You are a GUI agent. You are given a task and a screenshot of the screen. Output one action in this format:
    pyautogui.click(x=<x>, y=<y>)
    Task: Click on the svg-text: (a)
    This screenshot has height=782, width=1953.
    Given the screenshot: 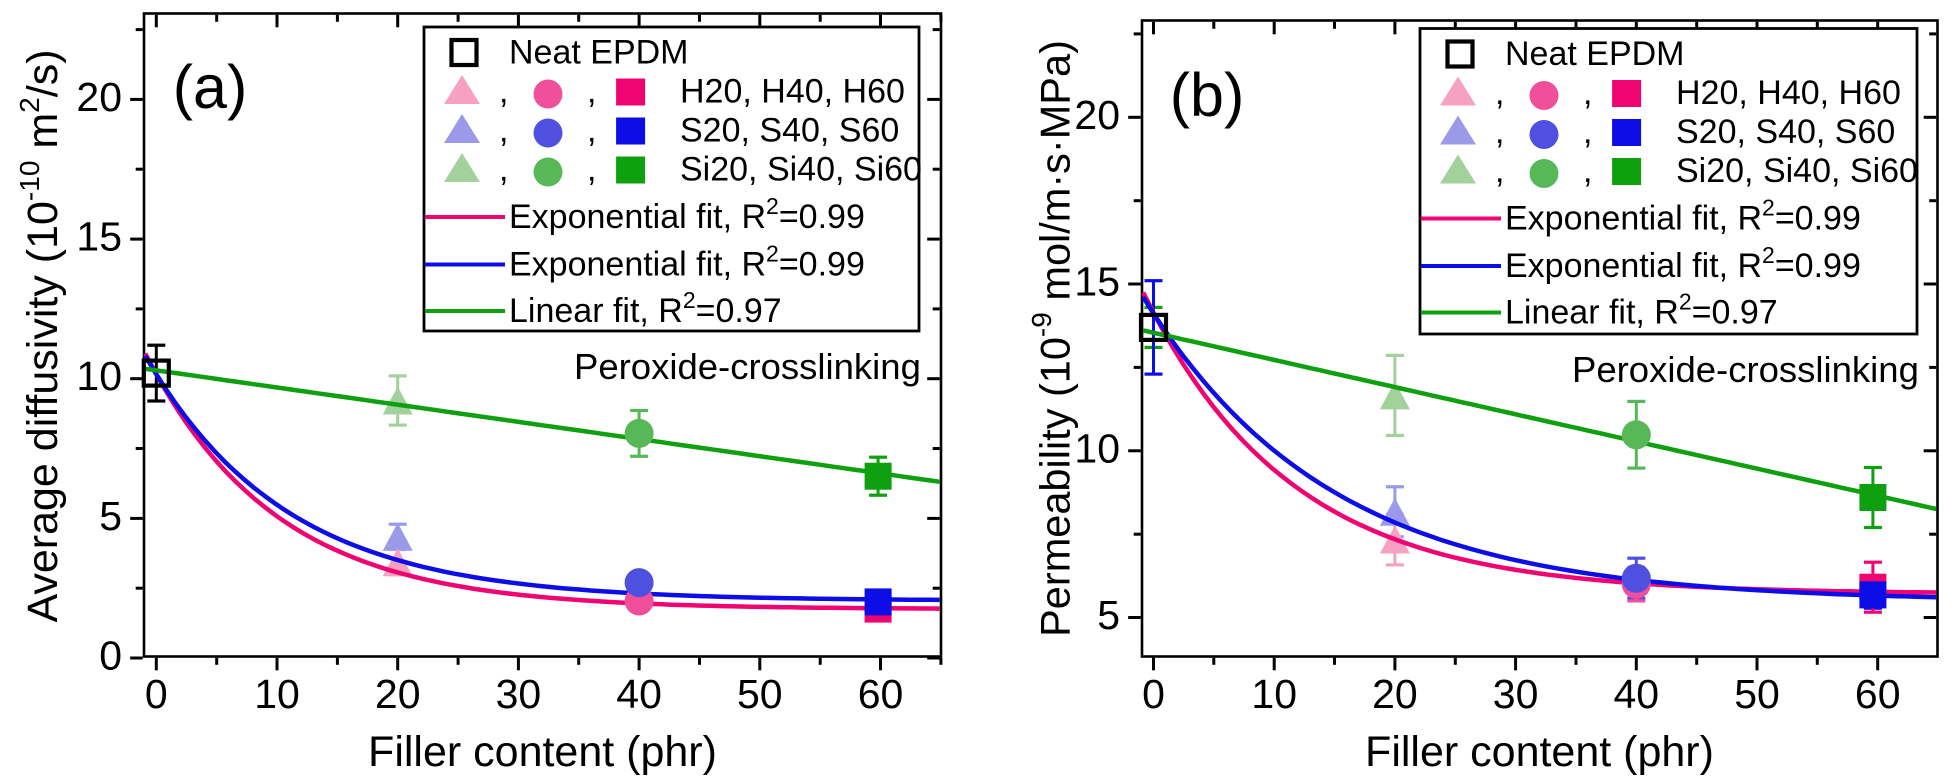 What is the action you would take?
    pyautogui.click(x=210, y=87)
    